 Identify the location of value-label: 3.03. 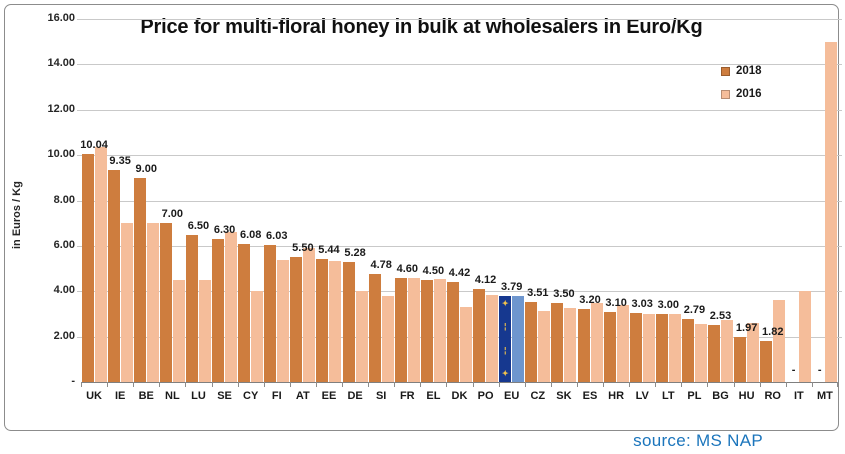
(642, 304).